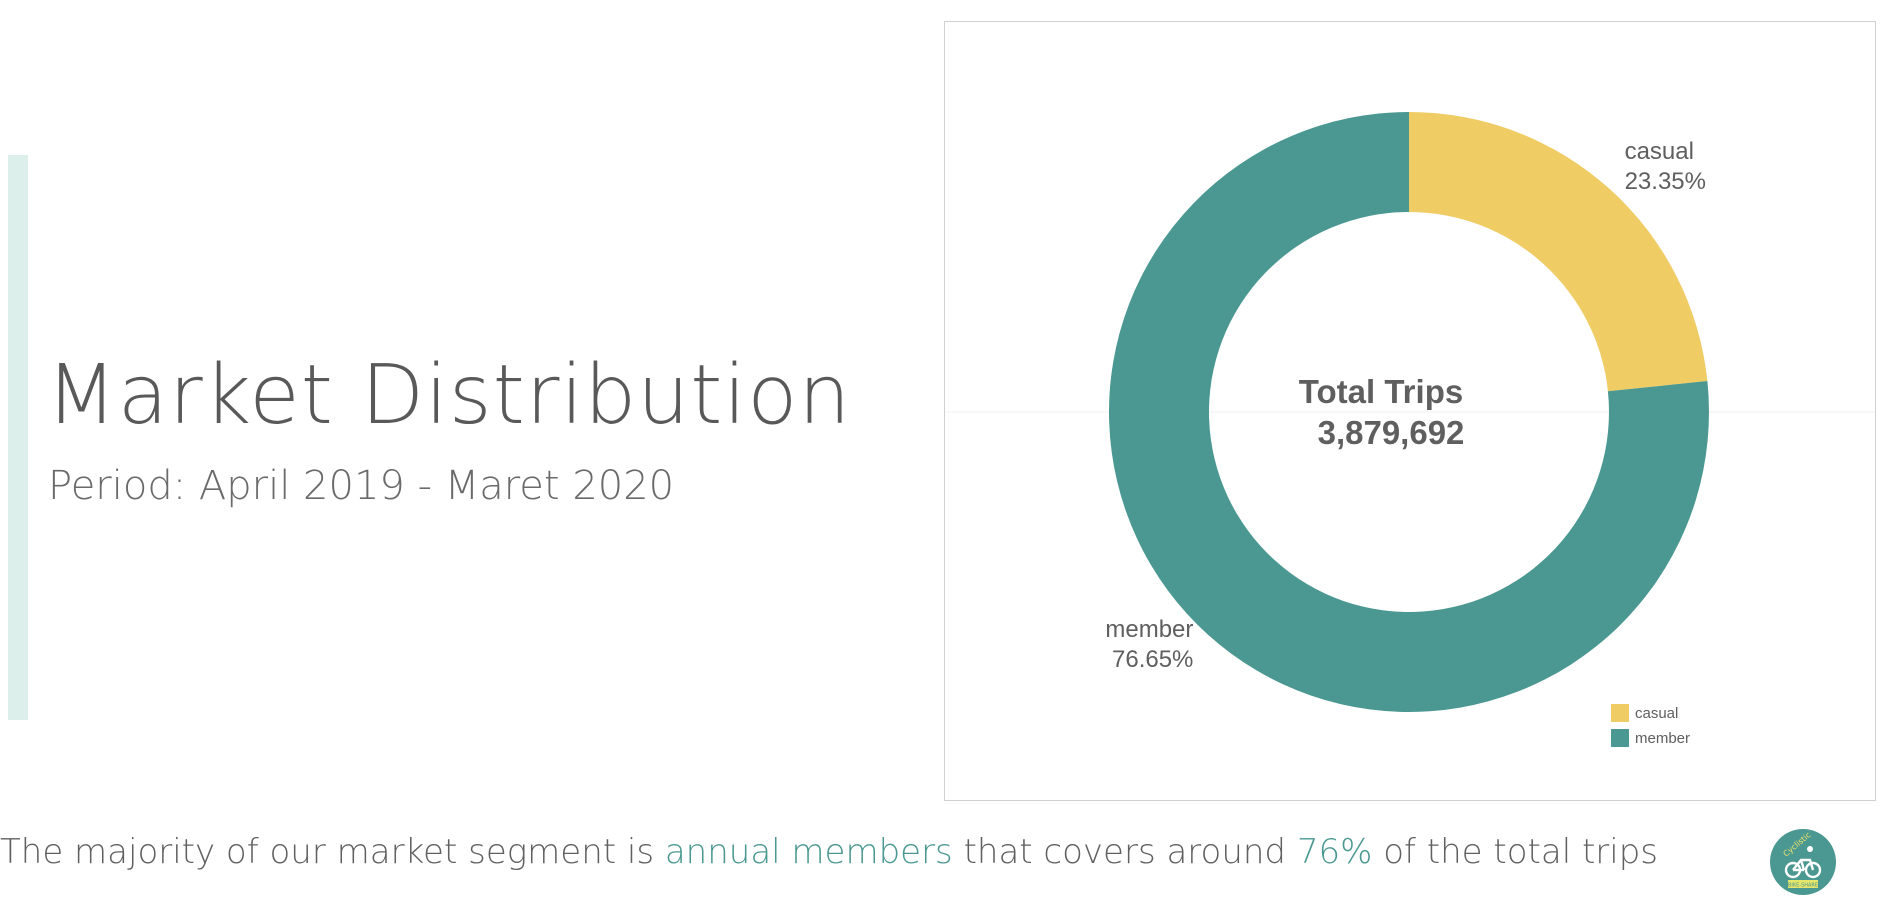  I want to click on bicycle-icon, so click(1803, 868).